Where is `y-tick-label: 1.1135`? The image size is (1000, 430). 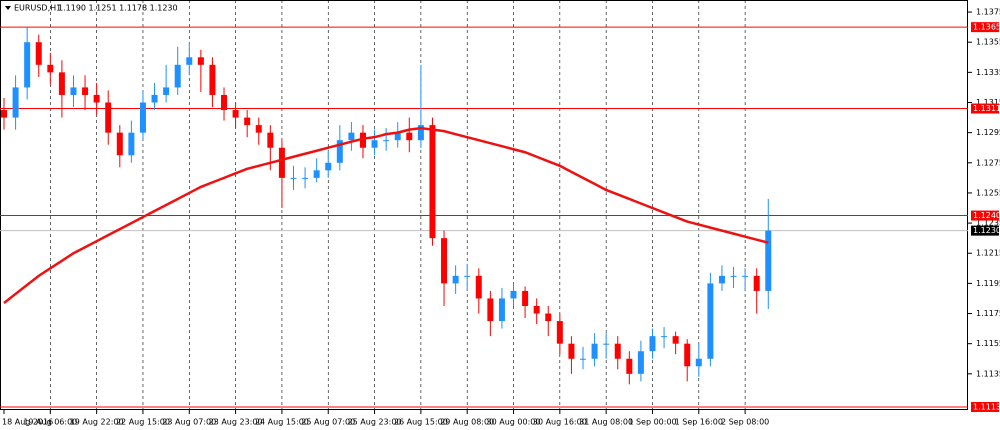
y-tick-label: 1.1135 is located at coordinates (988, 373).